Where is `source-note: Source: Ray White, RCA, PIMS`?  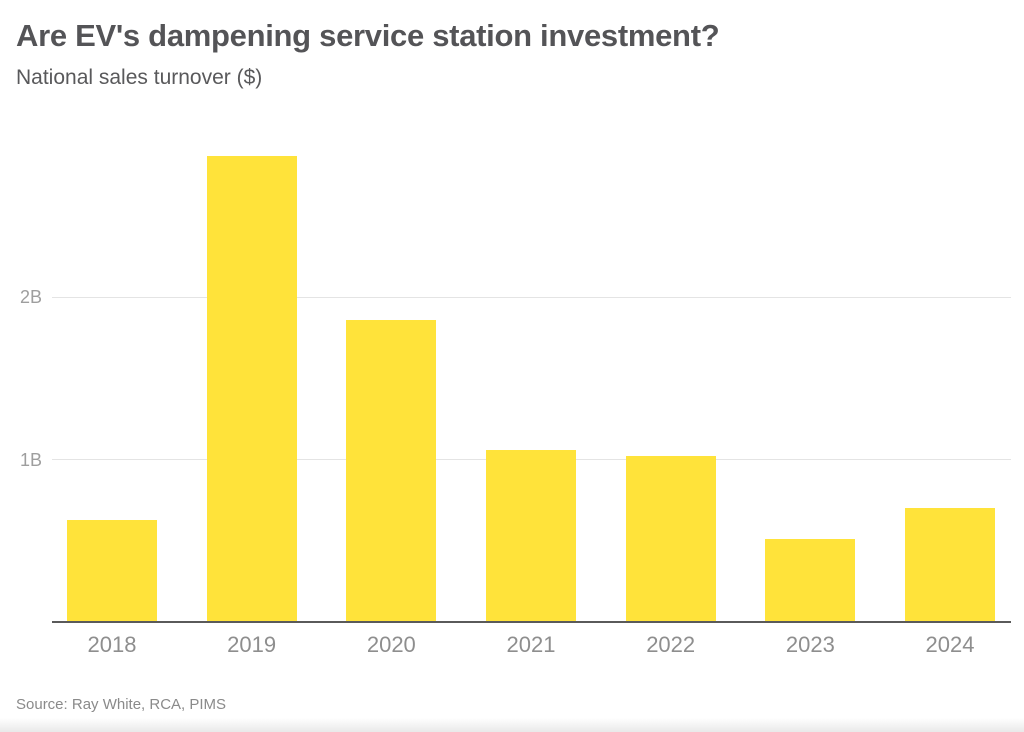 source-note: Source: Ray White, RCA, PIMS is located at coordinates (121, 704).